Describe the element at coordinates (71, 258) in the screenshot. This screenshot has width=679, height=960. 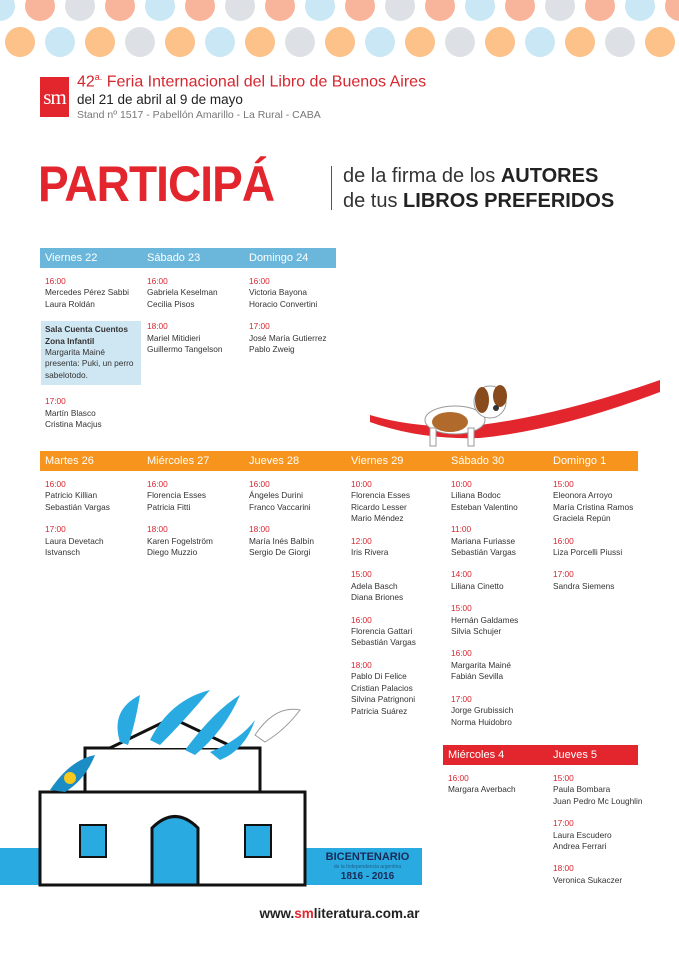
I see `day-label: Viernes 22` at that location.